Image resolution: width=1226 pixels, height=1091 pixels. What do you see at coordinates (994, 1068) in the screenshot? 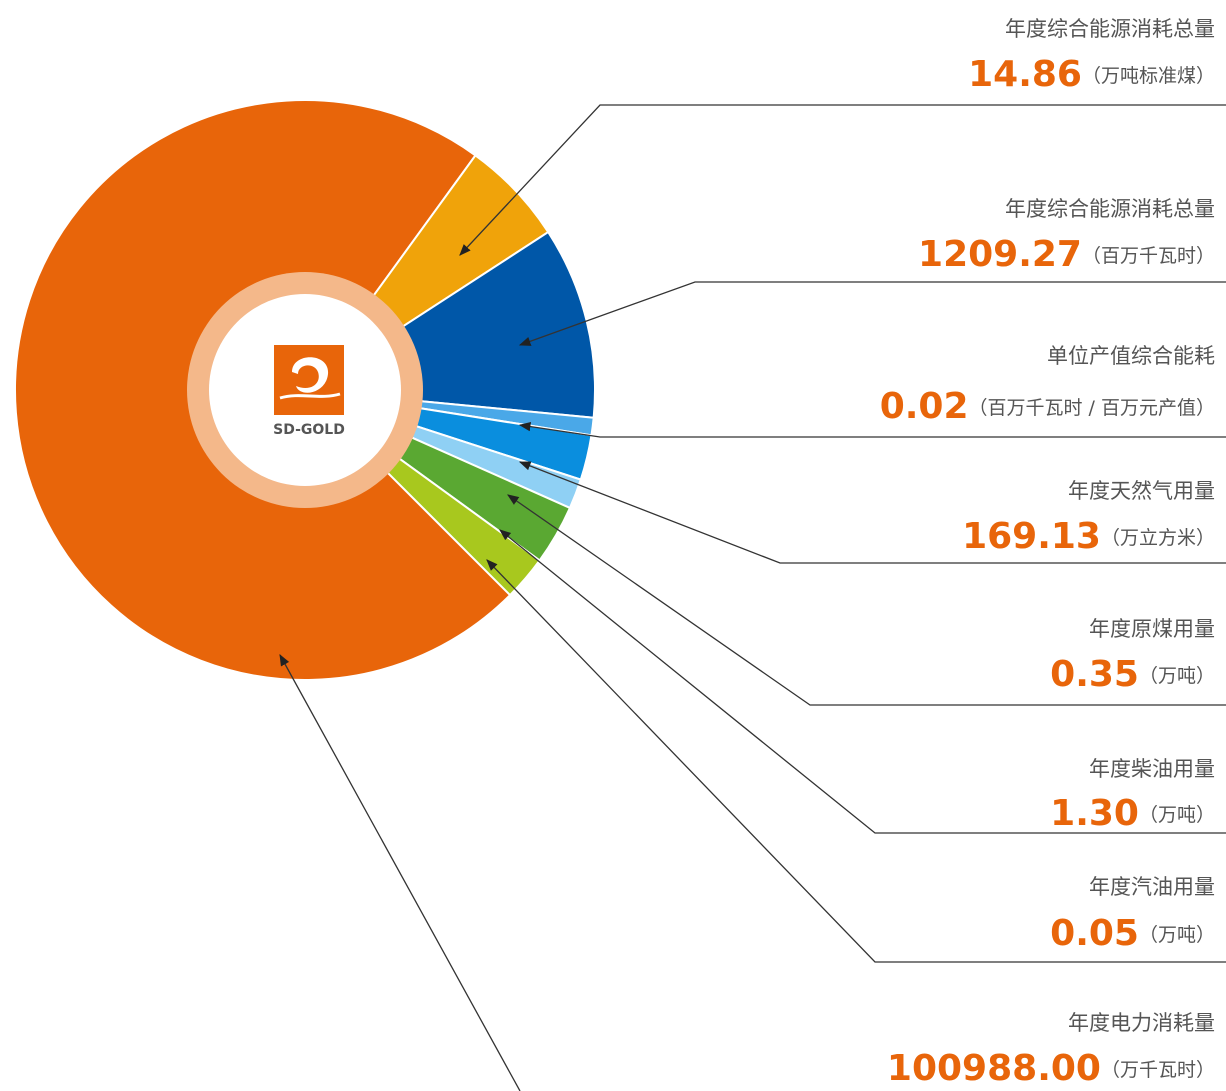
I see `item-value: 100988.00` at bounding box center [994, 1068].